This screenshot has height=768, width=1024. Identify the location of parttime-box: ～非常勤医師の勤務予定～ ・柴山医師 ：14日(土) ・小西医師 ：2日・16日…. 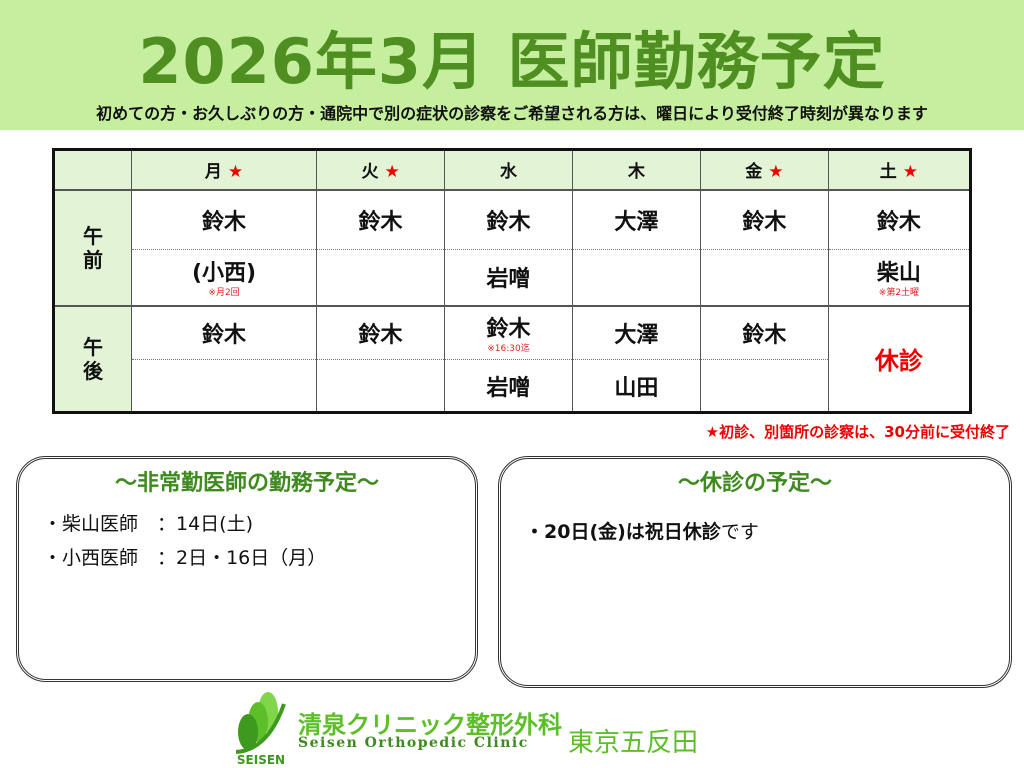
(247, 569).